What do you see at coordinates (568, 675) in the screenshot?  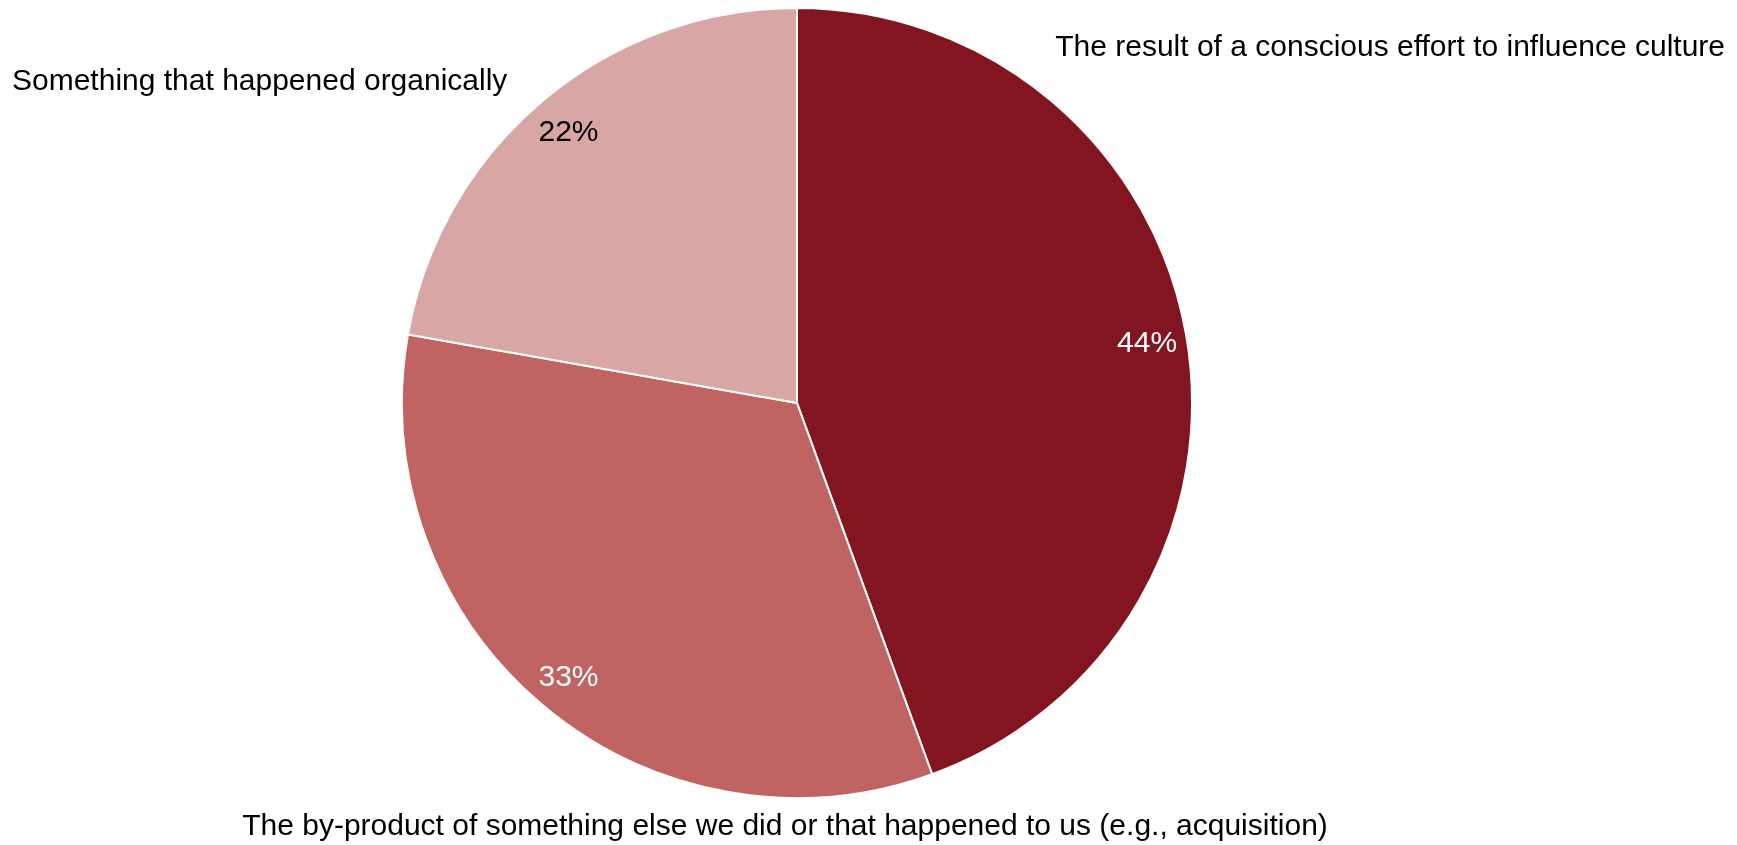 I see `data-label: 33%` at bounding box center [568, 675].